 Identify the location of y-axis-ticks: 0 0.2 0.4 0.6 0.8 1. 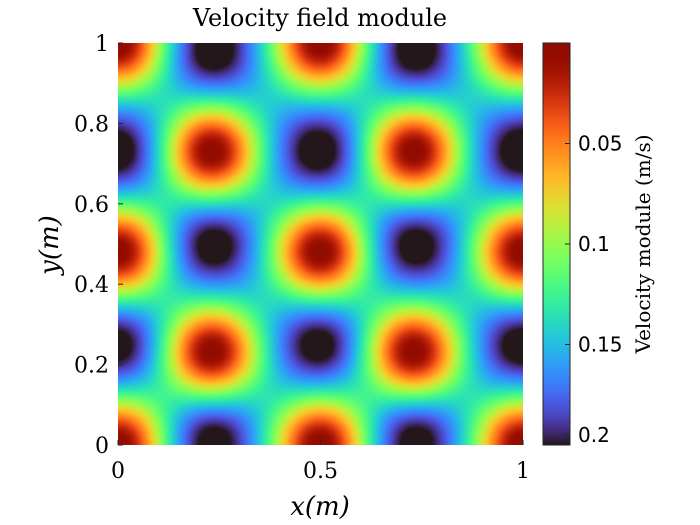
(98, 245).